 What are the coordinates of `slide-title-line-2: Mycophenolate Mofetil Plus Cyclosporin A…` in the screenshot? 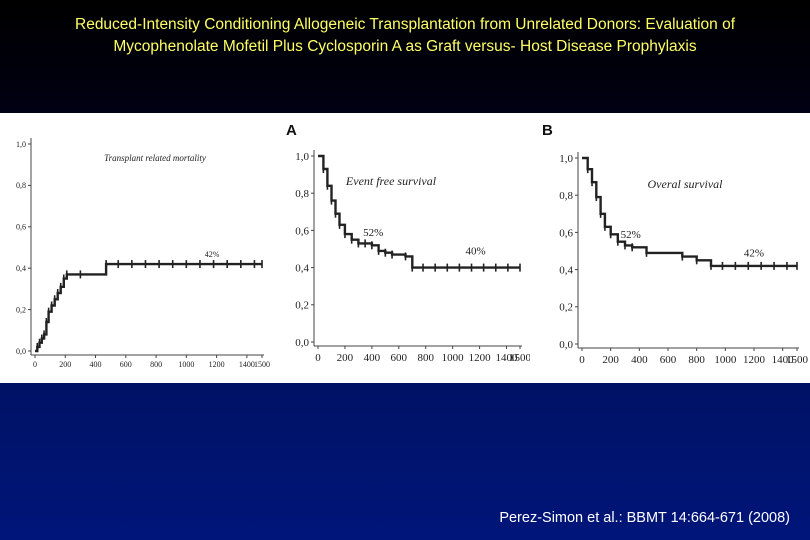 It's located at (405, 46).